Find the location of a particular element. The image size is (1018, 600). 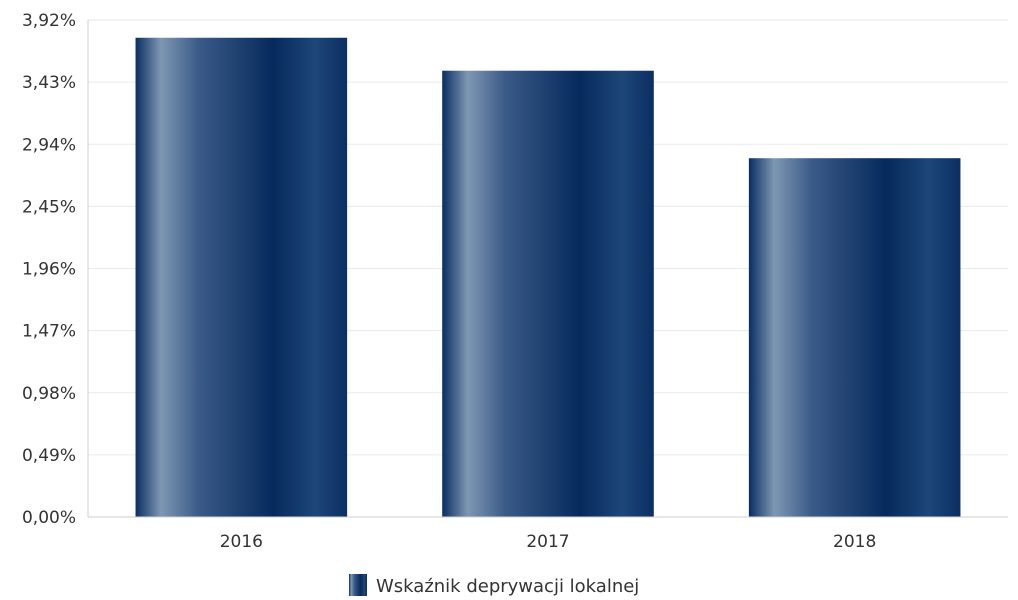

legend-swatch is located at coordinates (358, 585).